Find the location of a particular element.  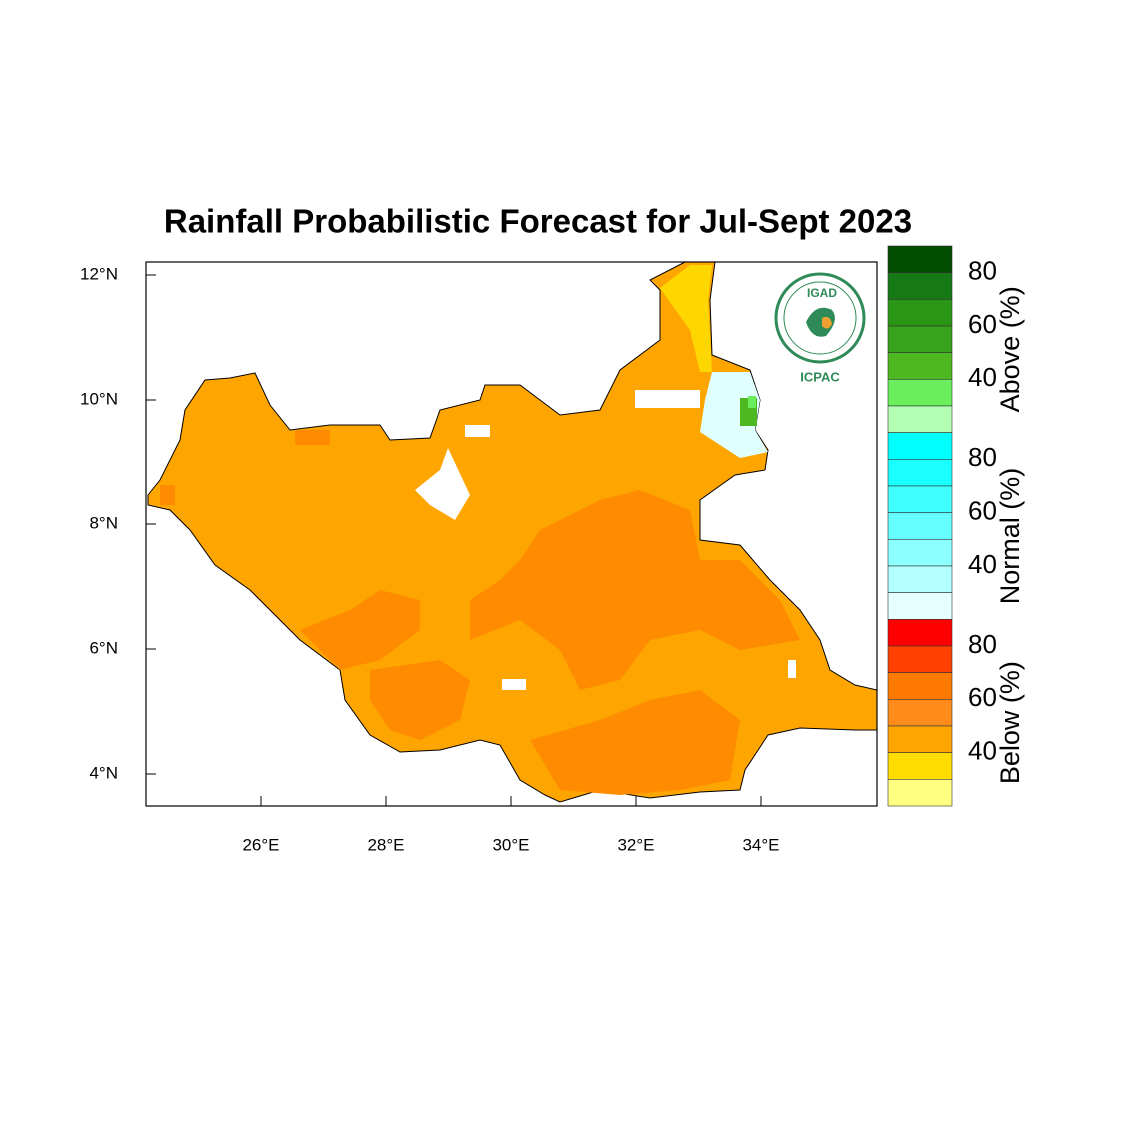

x-tick-label: 26°E is located at coordinates (260, 844).